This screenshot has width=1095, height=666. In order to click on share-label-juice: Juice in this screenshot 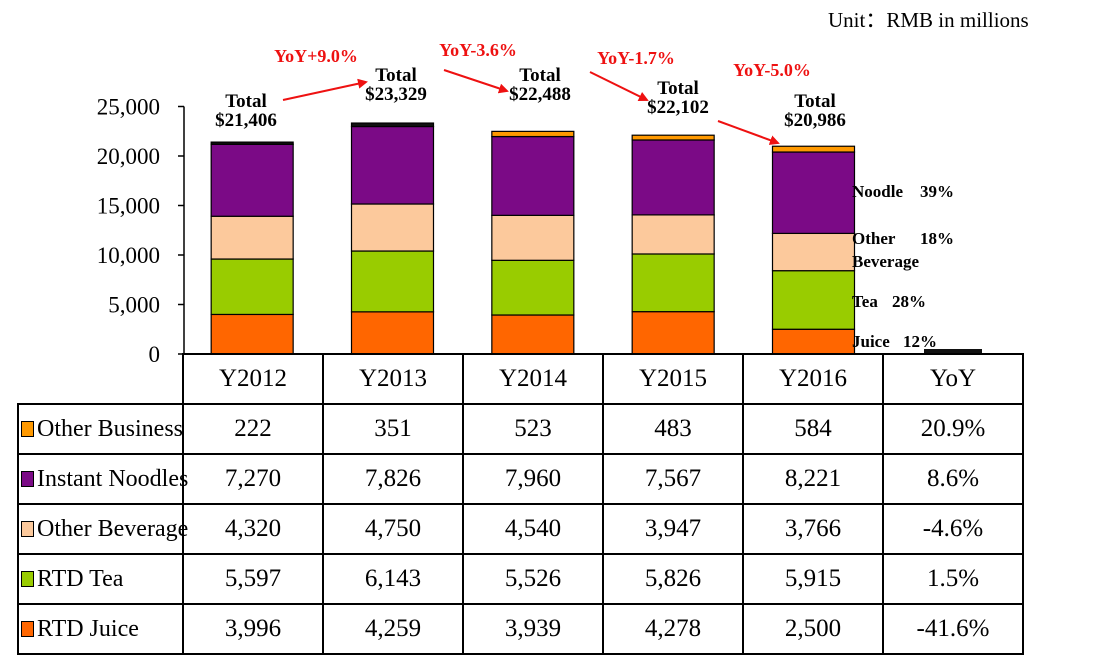, I will do `click(871, 341)`.